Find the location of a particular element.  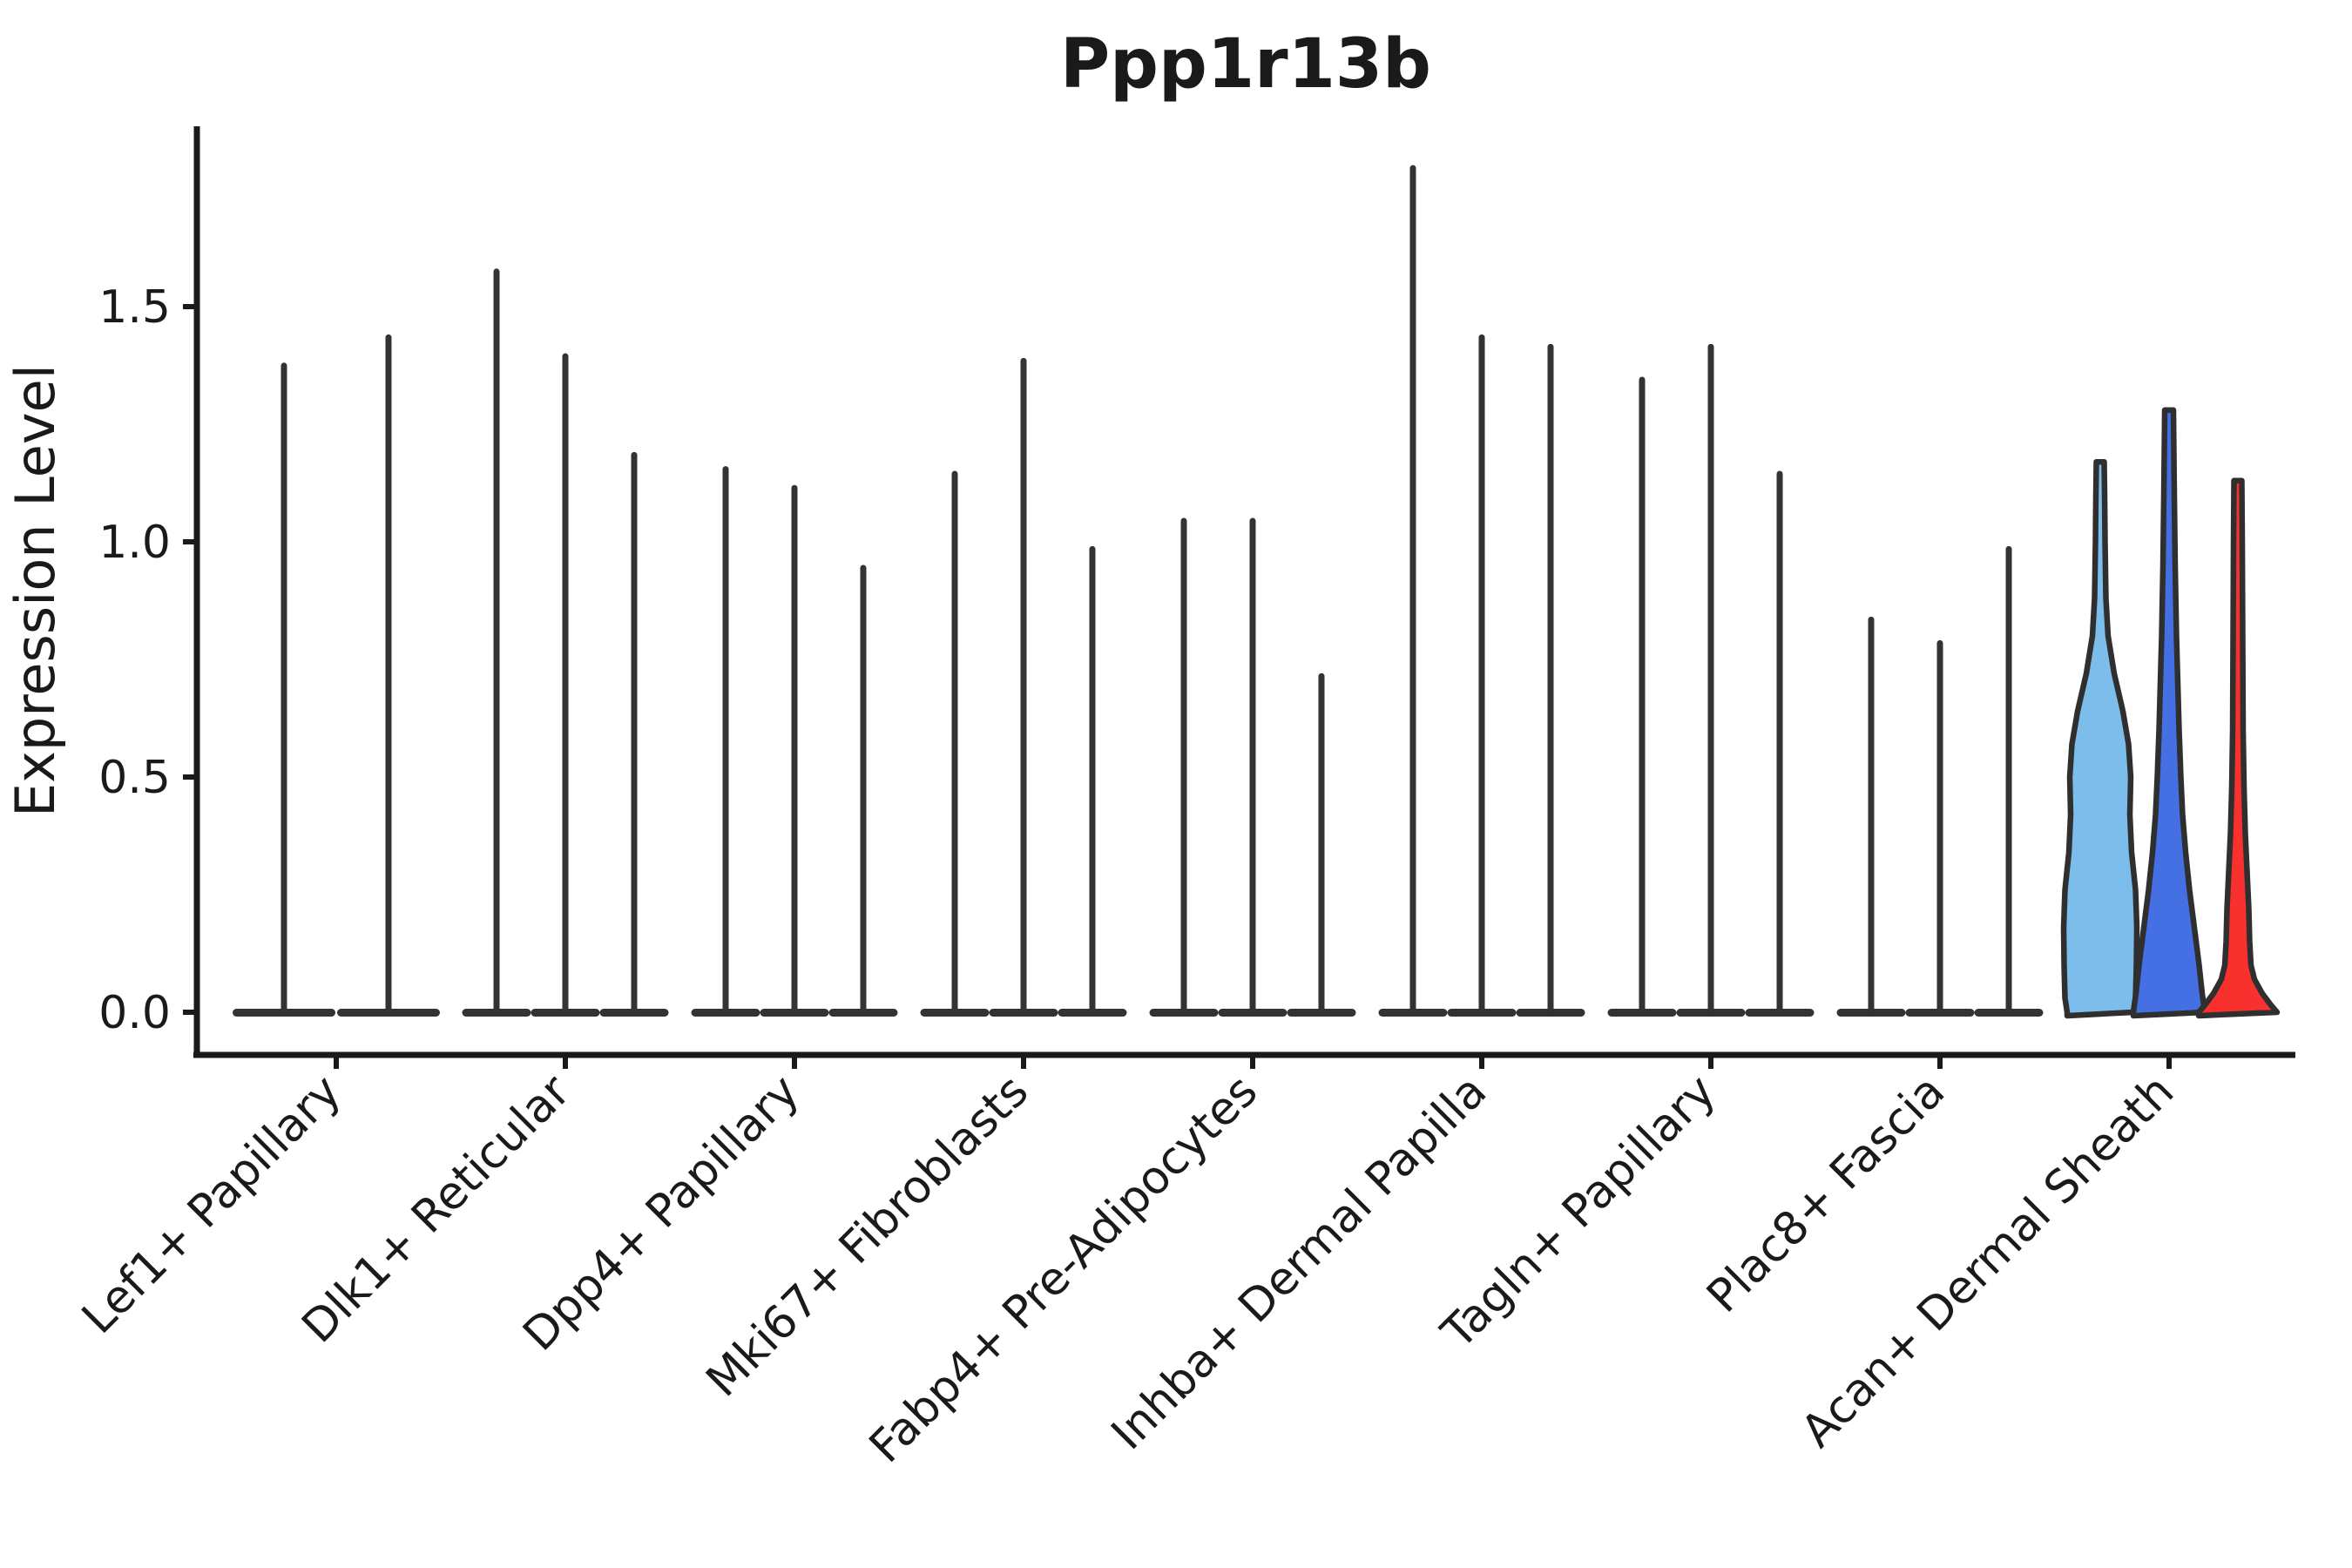

x-tick-label: Inhba+ Dermal Papilla is located at coordinates (1300, 1262).